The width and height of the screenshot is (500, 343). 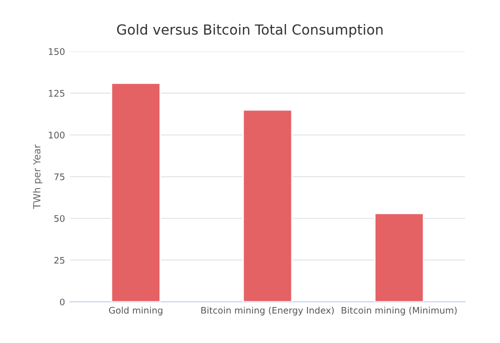 I want to click on x-tick-label: Gold mining, so click(x=135, y=311).